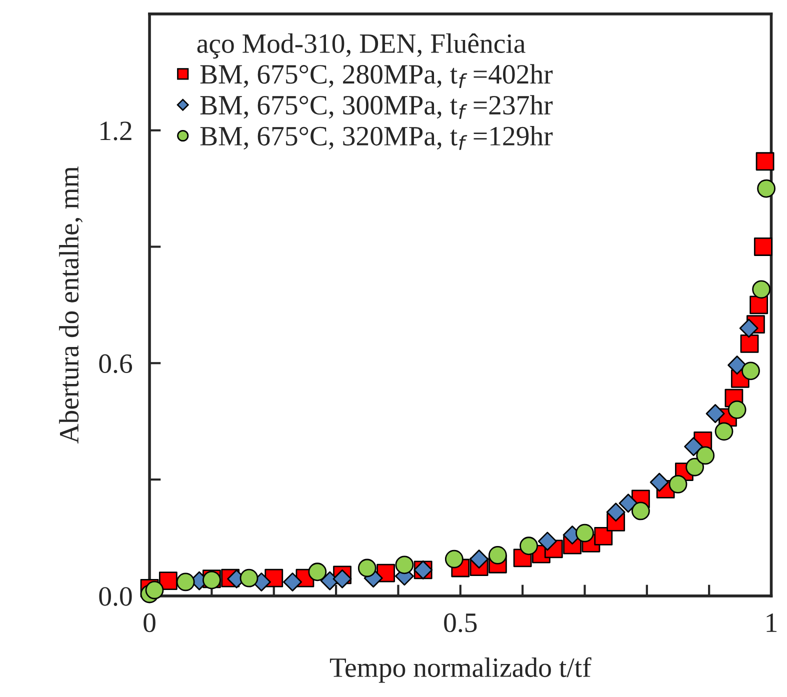  Describe the element at coordinates (376, 107) in the screenshot. I see `legend-label: BM, 675°C, 300MPa, t$_{f}$ =237hr` at that location.